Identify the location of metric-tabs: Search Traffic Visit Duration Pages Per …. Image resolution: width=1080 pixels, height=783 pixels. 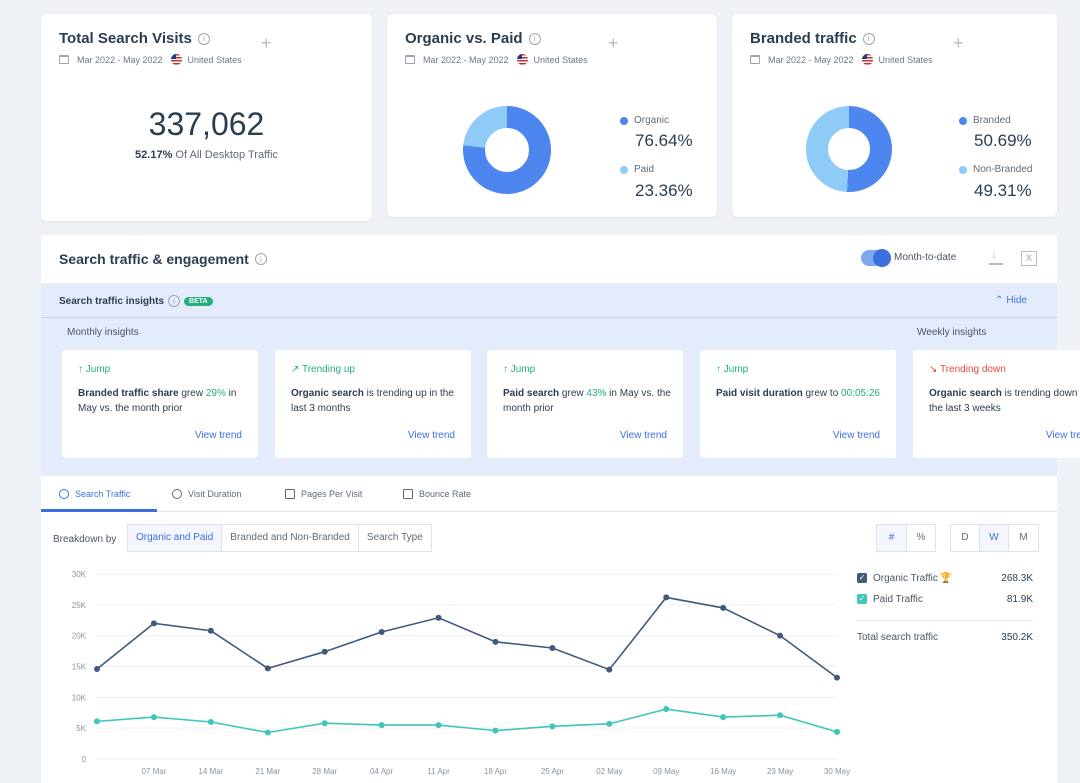
(549, 494).